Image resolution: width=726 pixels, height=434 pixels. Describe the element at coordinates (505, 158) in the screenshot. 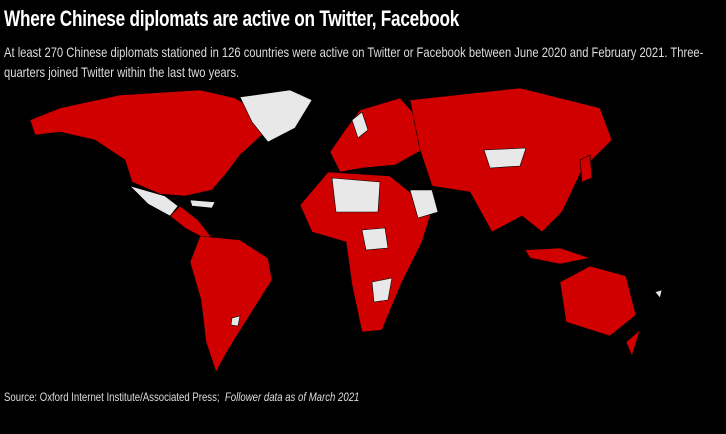

I see `mongolia` at that location.